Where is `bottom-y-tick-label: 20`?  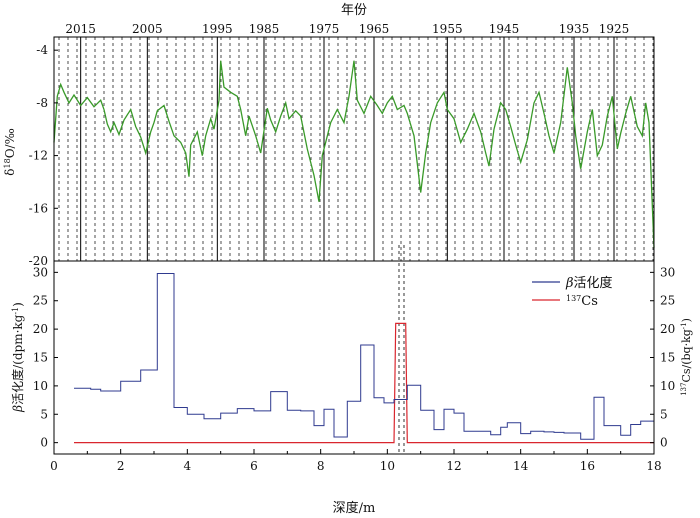 bottom-y-tick-label: 20 is located at coordinates (40, 329).